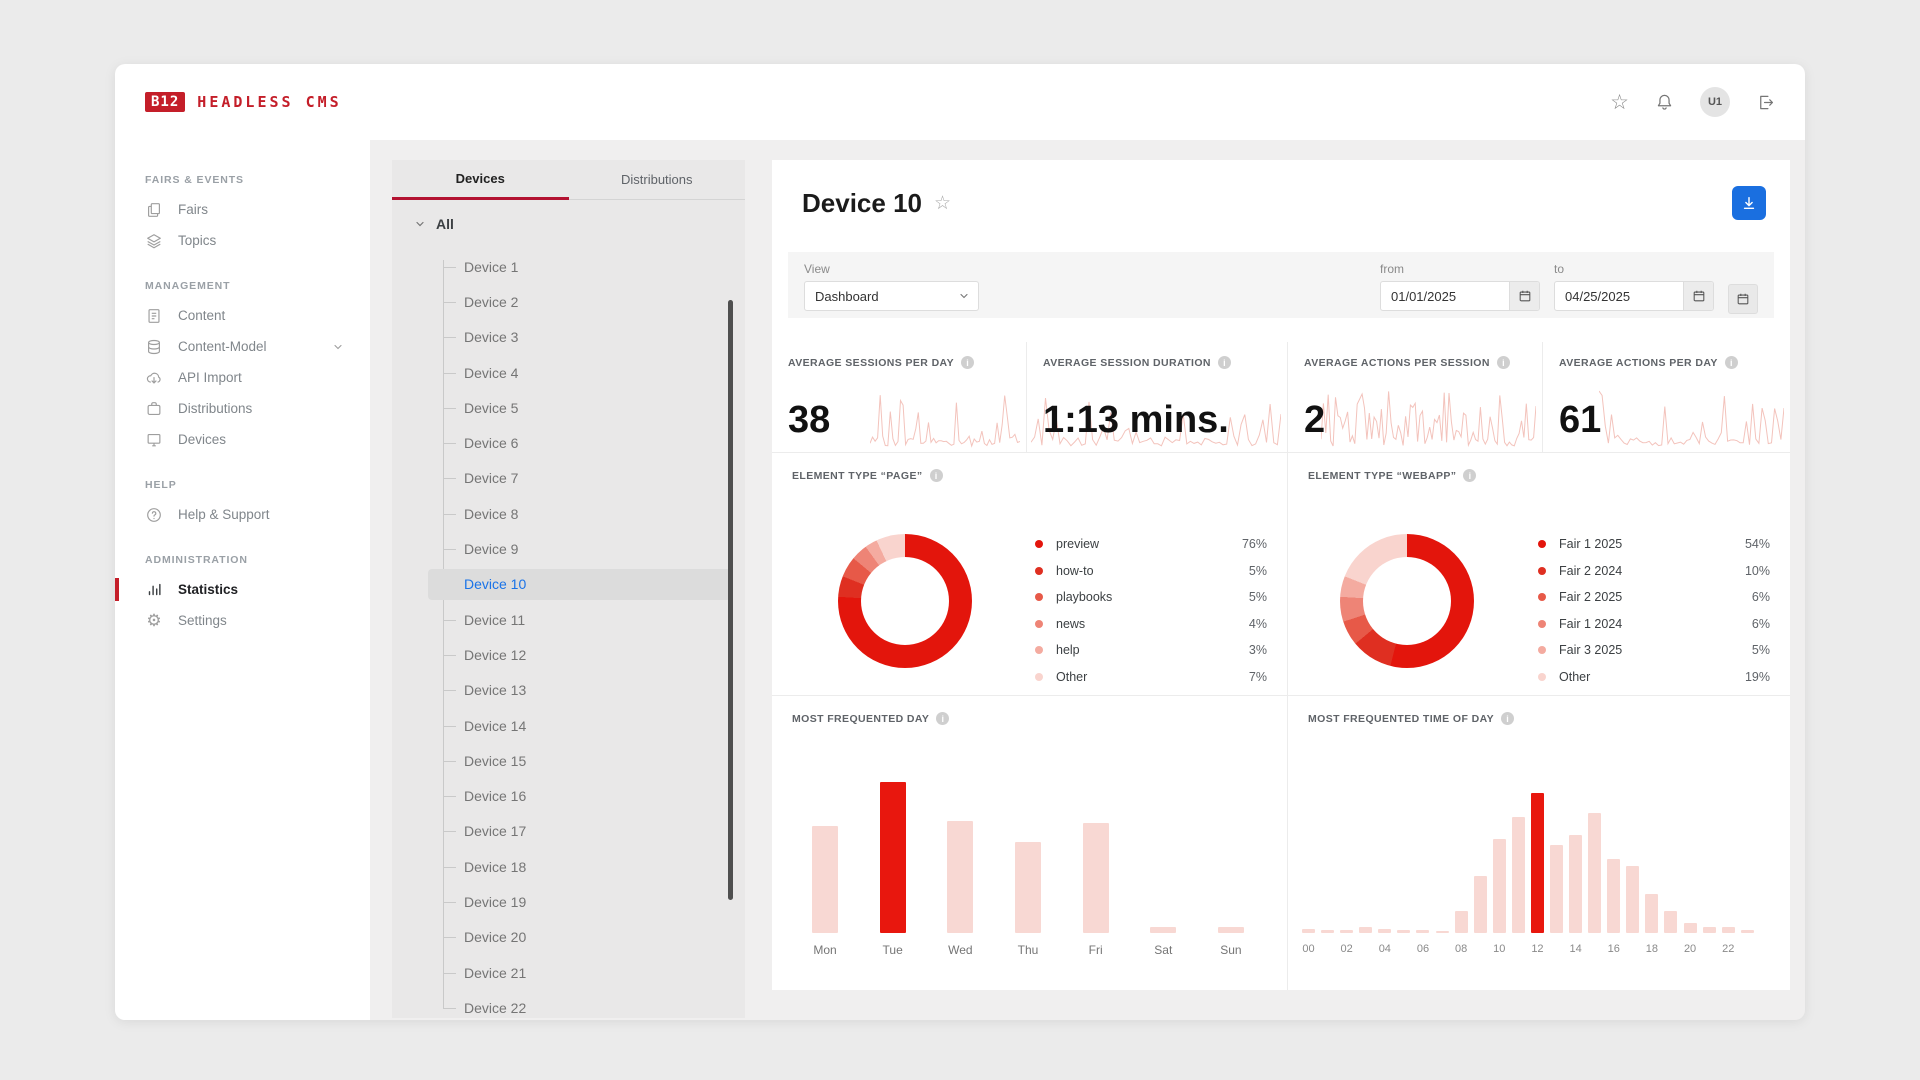 The image size is (1920, 1080). I want to click on chevron-down-icon, so click(338, 347).